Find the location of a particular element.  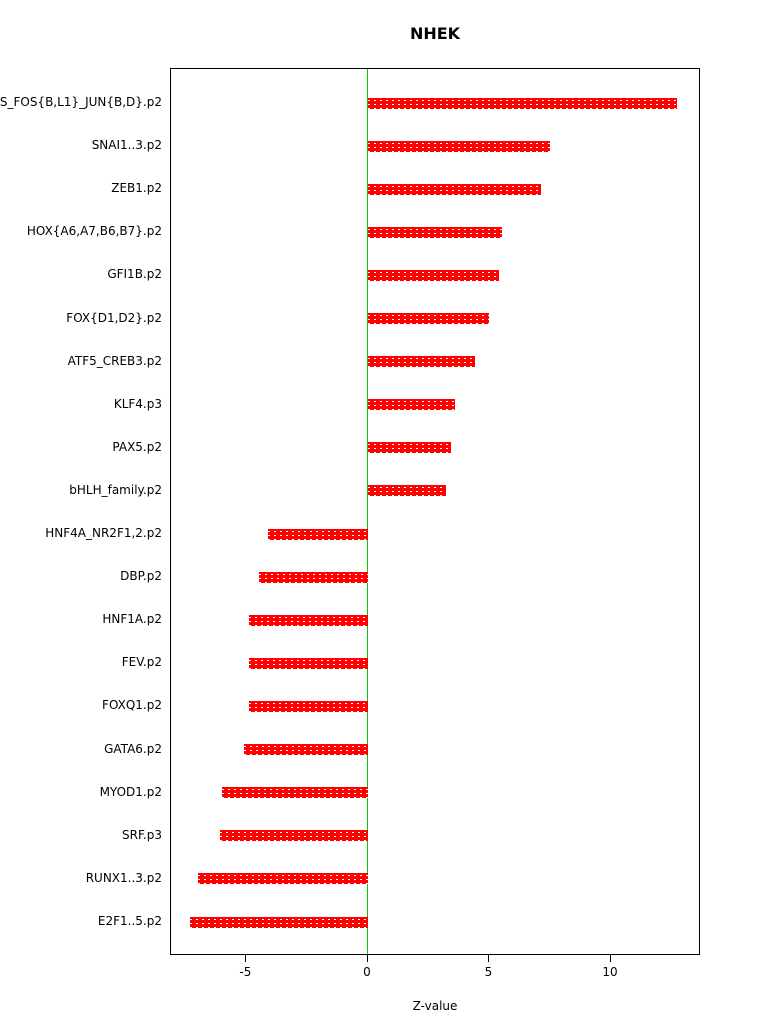

y-axis-label: HNF4A_NR2F1,2.p2 is located at coordinates (103, 533).